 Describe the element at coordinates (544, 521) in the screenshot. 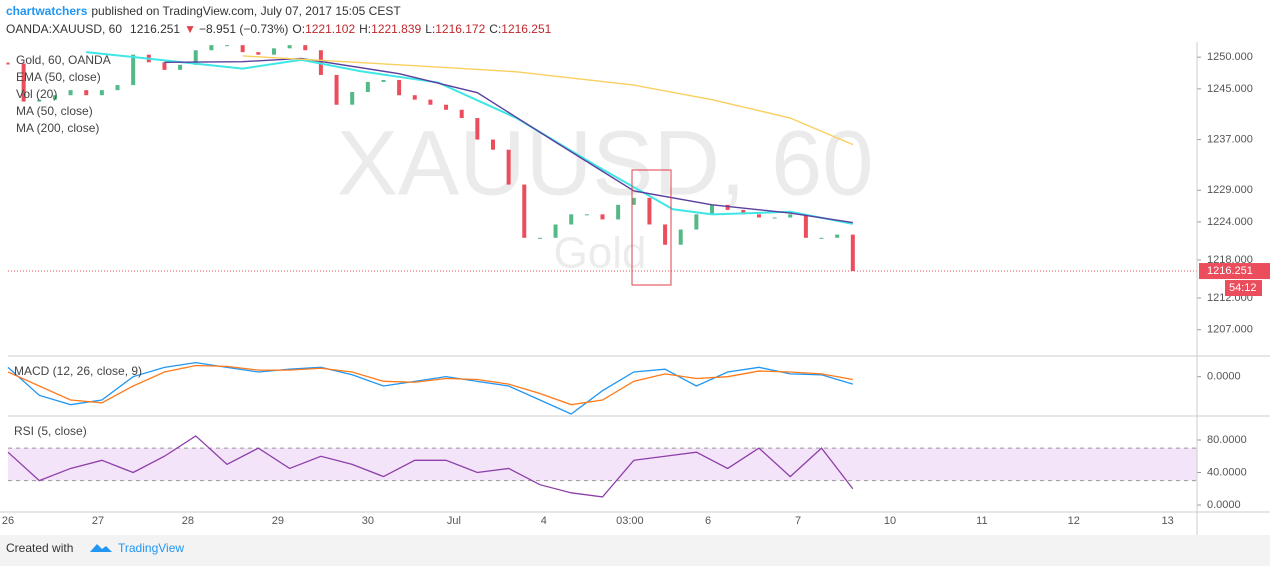

I see `x-tick-label: 4` at that location.